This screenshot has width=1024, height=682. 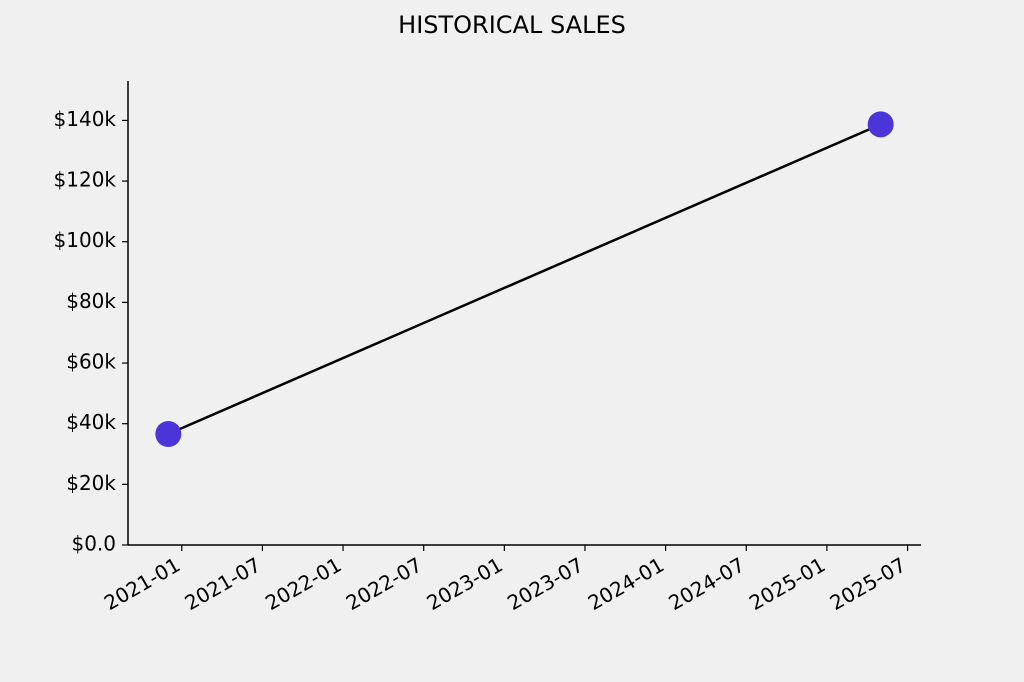 What do you see at coordinates (706, 584) in the screenshot?
I see `x-tick-label: 2024-07` at bounding box center [706, 584].